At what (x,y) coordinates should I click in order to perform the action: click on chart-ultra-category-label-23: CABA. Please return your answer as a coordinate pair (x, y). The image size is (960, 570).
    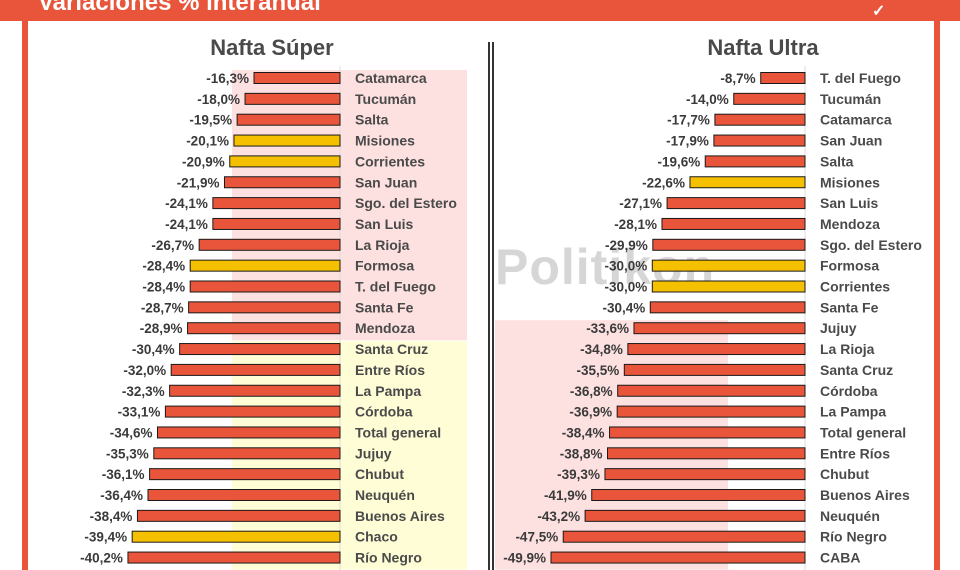
    Looking at the image, I should click on (840, 558).